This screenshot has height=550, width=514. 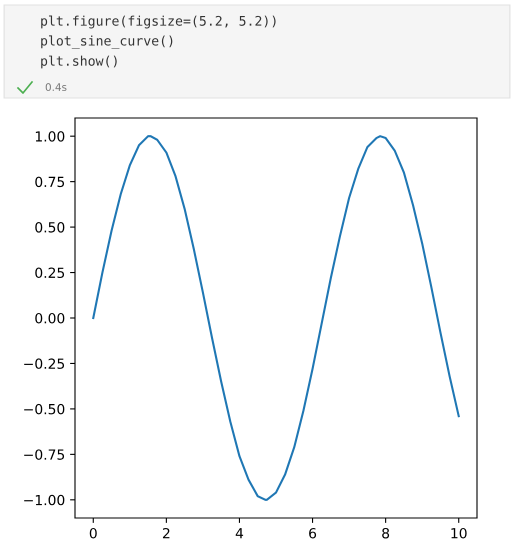 What do you see at coordinates (44, 500) in the screenshot?
I see `y-tick-label: −1.00` at bounding box center [44, 500].